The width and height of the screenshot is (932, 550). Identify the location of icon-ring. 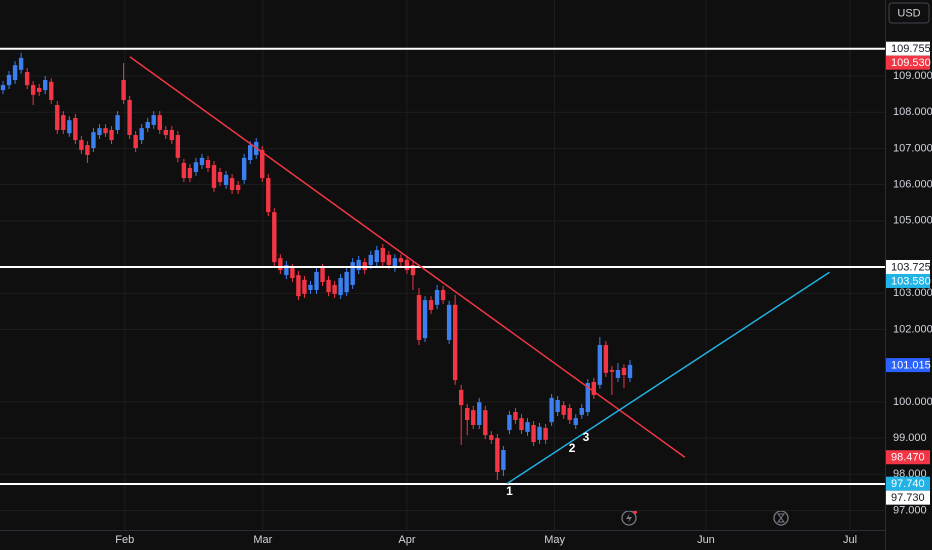
(781, 518).